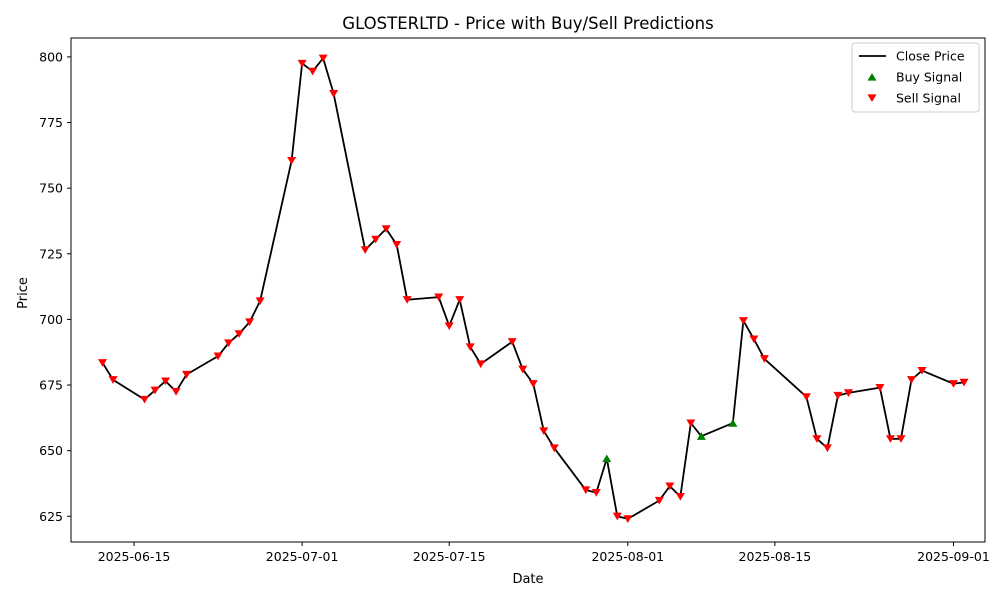 The image size is (1000, 604). Describe the element at coordinates (51, 319) in the screenshot. I see `y-tick-label: 700` at that location.